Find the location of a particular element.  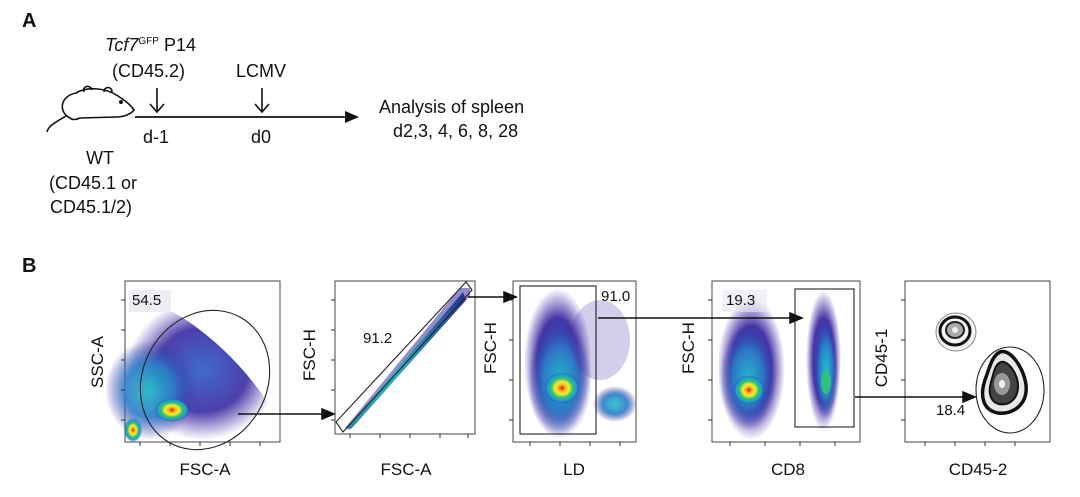

host-line-2: (CD45.1 or is located at coordinates (93, 183).